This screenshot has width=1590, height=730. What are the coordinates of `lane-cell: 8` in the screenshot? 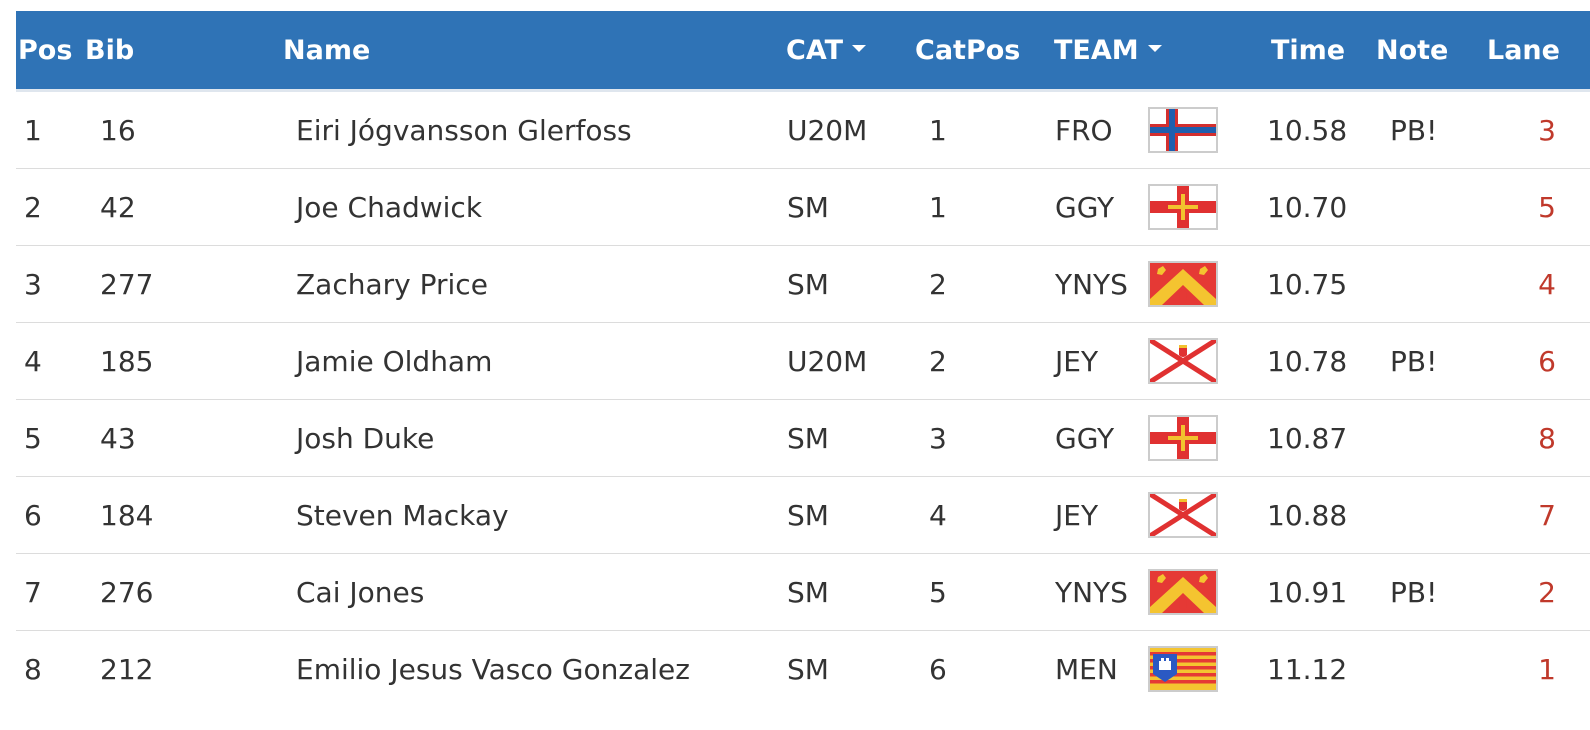 It's located at (1547, 438).